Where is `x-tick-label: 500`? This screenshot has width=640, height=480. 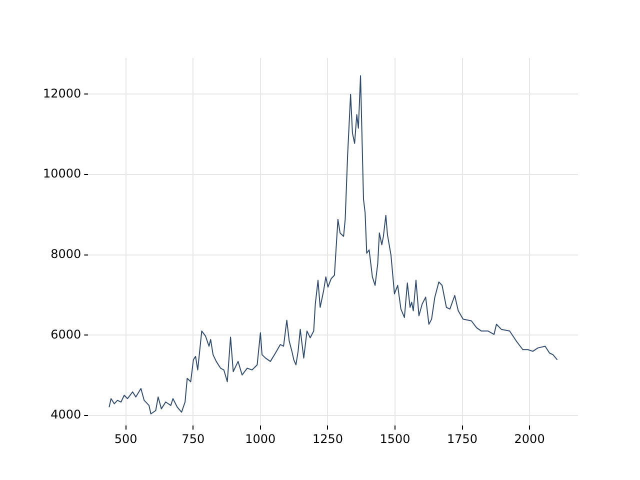 x-tick-label: 500 is located at coordinates (126, 439).